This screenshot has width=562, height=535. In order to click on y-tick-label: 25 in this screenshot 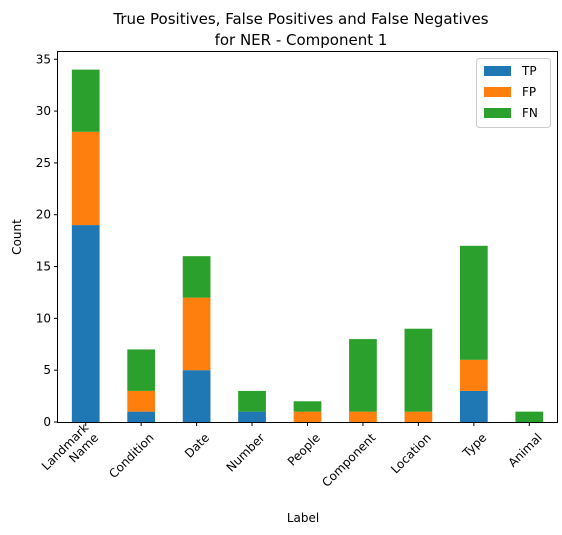, I will do `click(43, 163)`.